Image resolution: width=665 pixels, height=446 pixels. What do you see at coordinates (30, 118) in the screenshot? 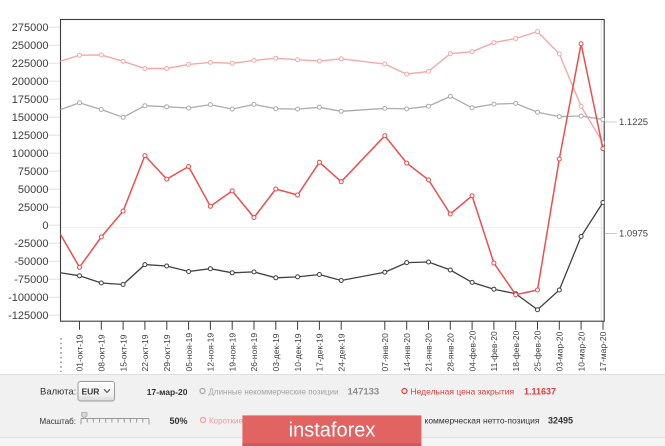
I see `svg-text: 150000` at bounding box center [30, 118].